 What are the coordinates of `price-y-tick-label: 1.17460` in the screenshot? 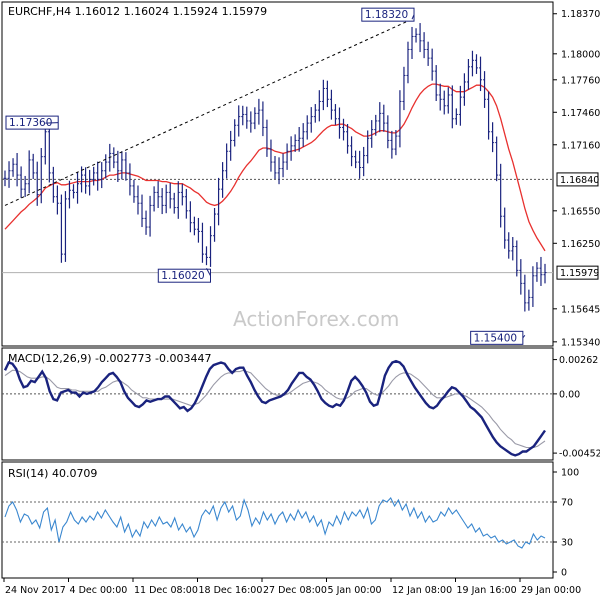 It's located at (580, 113).